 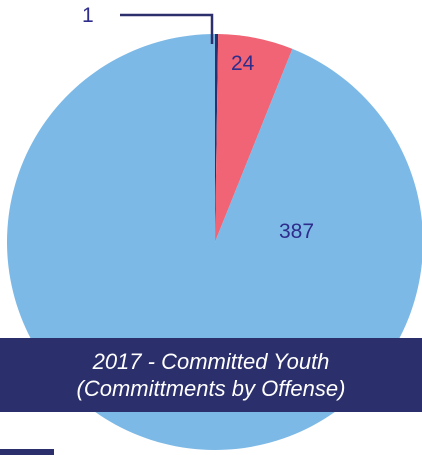 What do you see at coordinates (27, 452) in the screenshot?
I see `corner-accent-bar` at bounding box center [27, 452].